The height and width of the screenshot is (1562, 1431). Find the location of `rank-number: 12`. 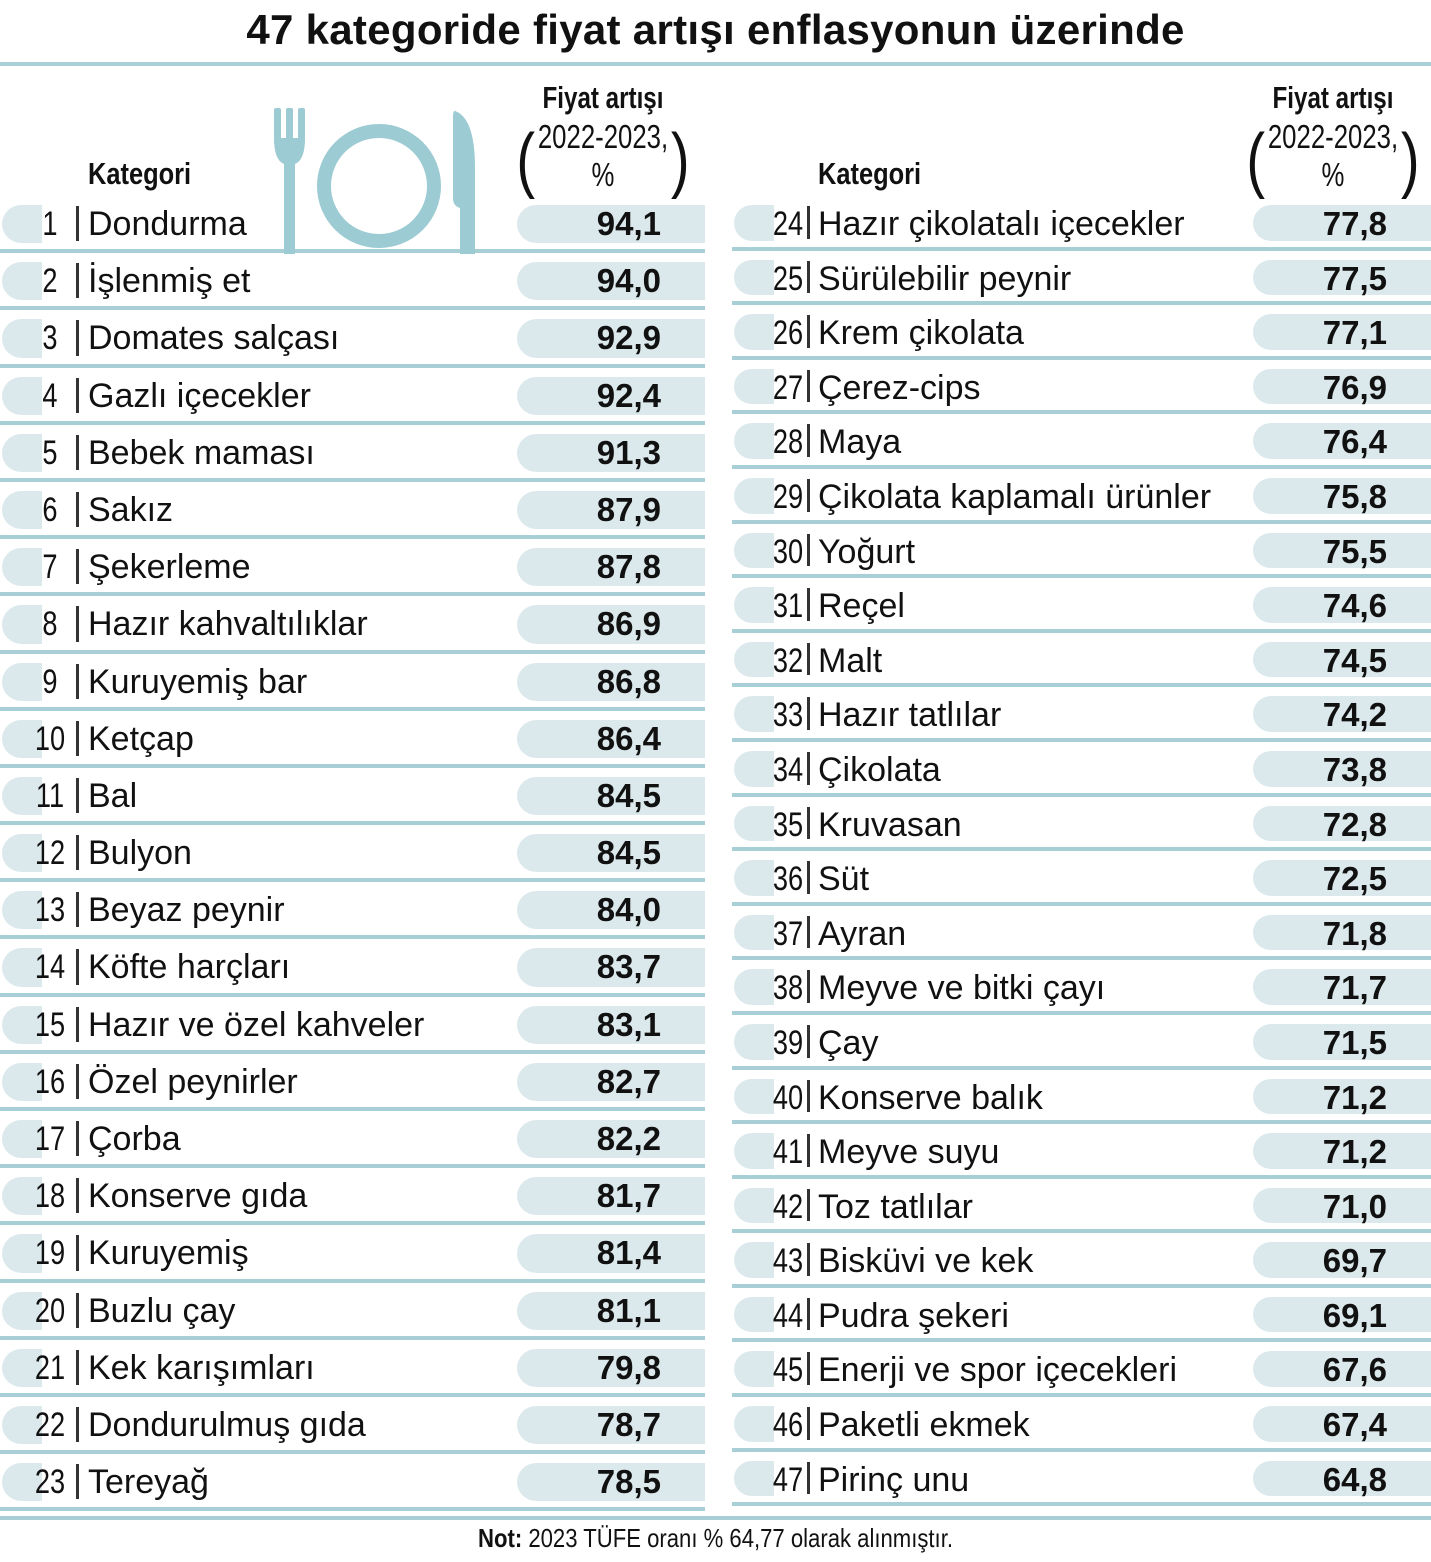

rank-number: 12 is located at coordinates (50, 853).